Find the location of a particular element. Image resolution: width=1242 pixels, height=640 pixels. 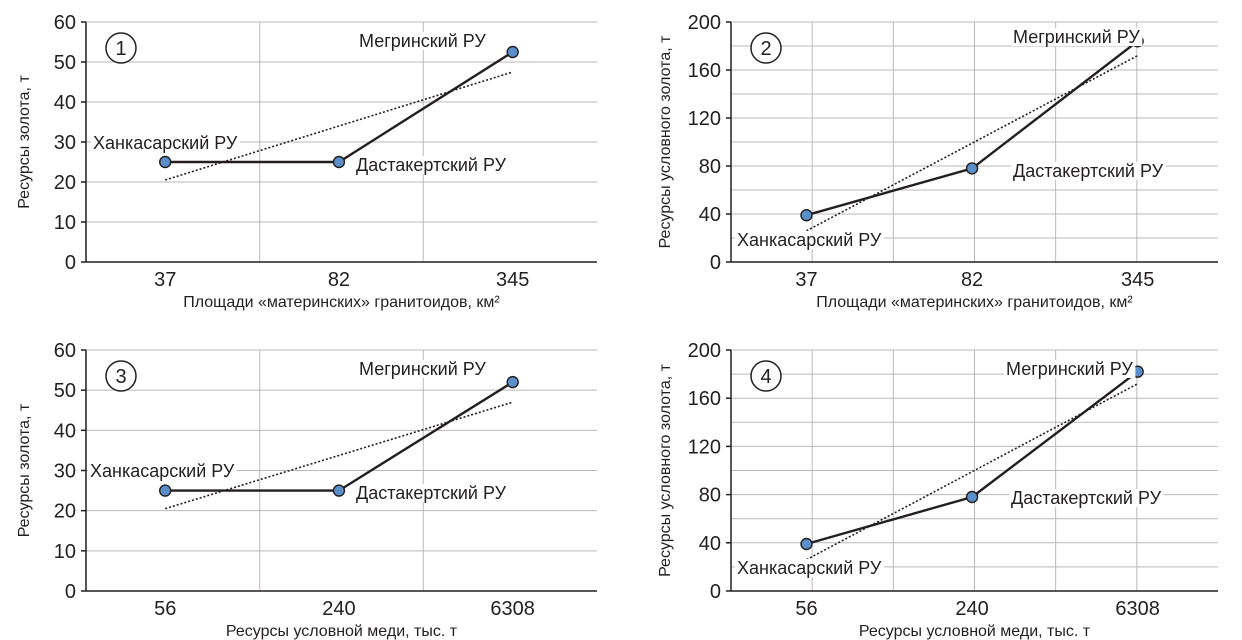

panel-number-label: 4 is located at coordinates (765, 377).